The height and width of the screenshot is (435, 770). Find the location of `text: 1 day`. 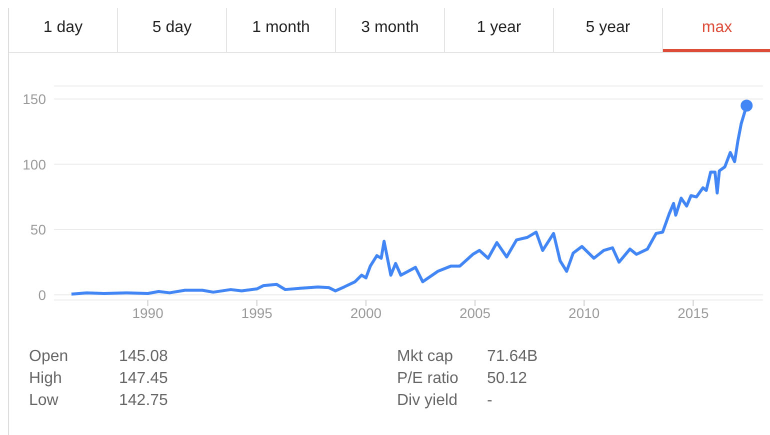

text: 1 day is located at coordinates (63, 30).